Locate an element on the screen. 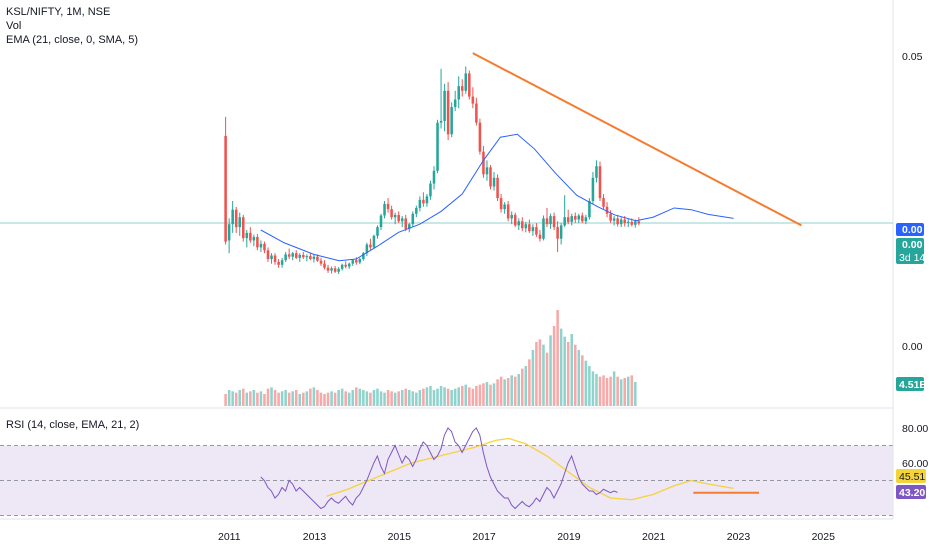  volume-legend: Vol is located at coordinates (14, 26).